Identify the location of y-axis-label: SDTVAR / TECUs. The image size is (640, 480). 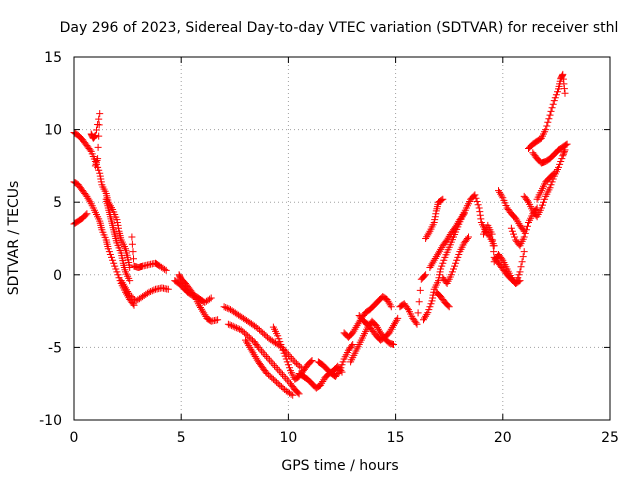
(14, 238).